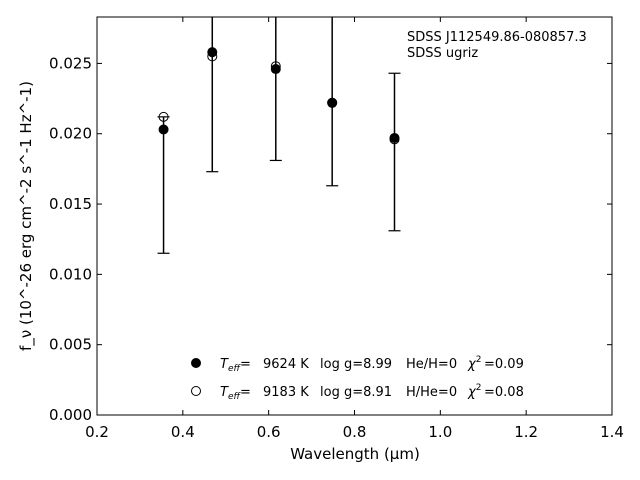 This screenshot has height=480, width=640. What do you see at coordinates (70, 63) in the screenshot?
I see `y-tick-label: 0.025` at bounding box center [70, 63].